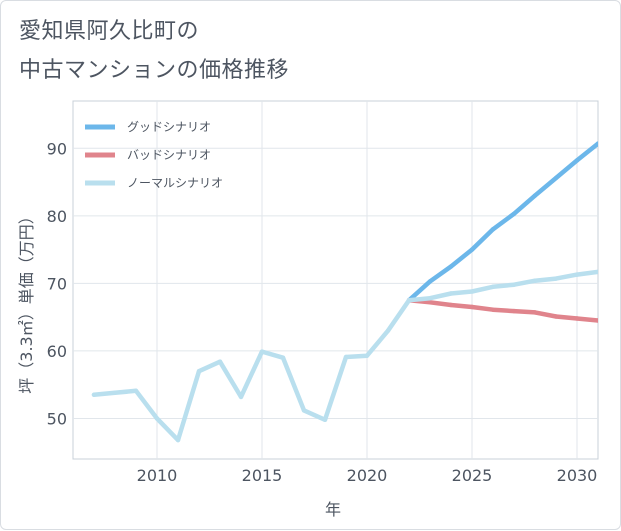 The image size is (621, 531). I want to click on x-tick-label: 2025, so click(472, 475).